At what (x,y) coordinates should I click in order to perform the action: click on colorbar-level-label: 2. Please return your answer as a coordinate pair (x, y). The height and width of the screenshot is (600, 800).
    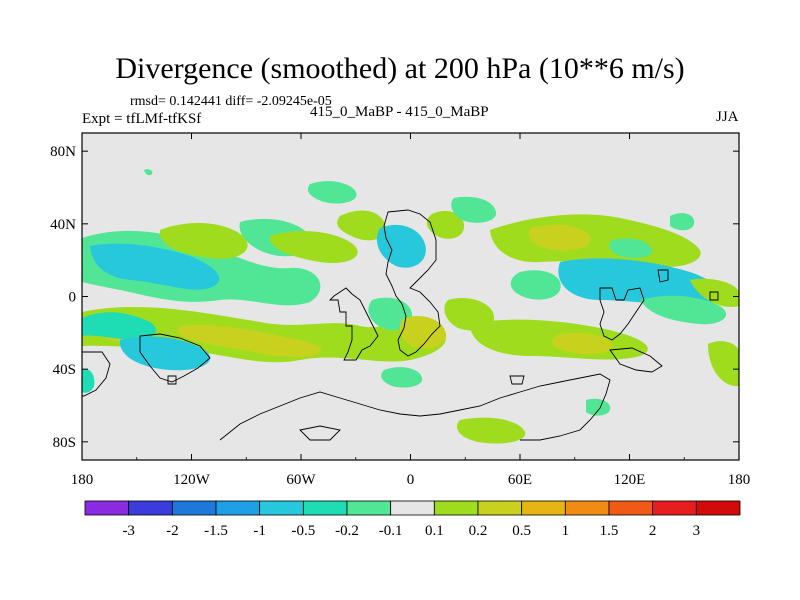
    Looking at the image, I should click on (653, 531).